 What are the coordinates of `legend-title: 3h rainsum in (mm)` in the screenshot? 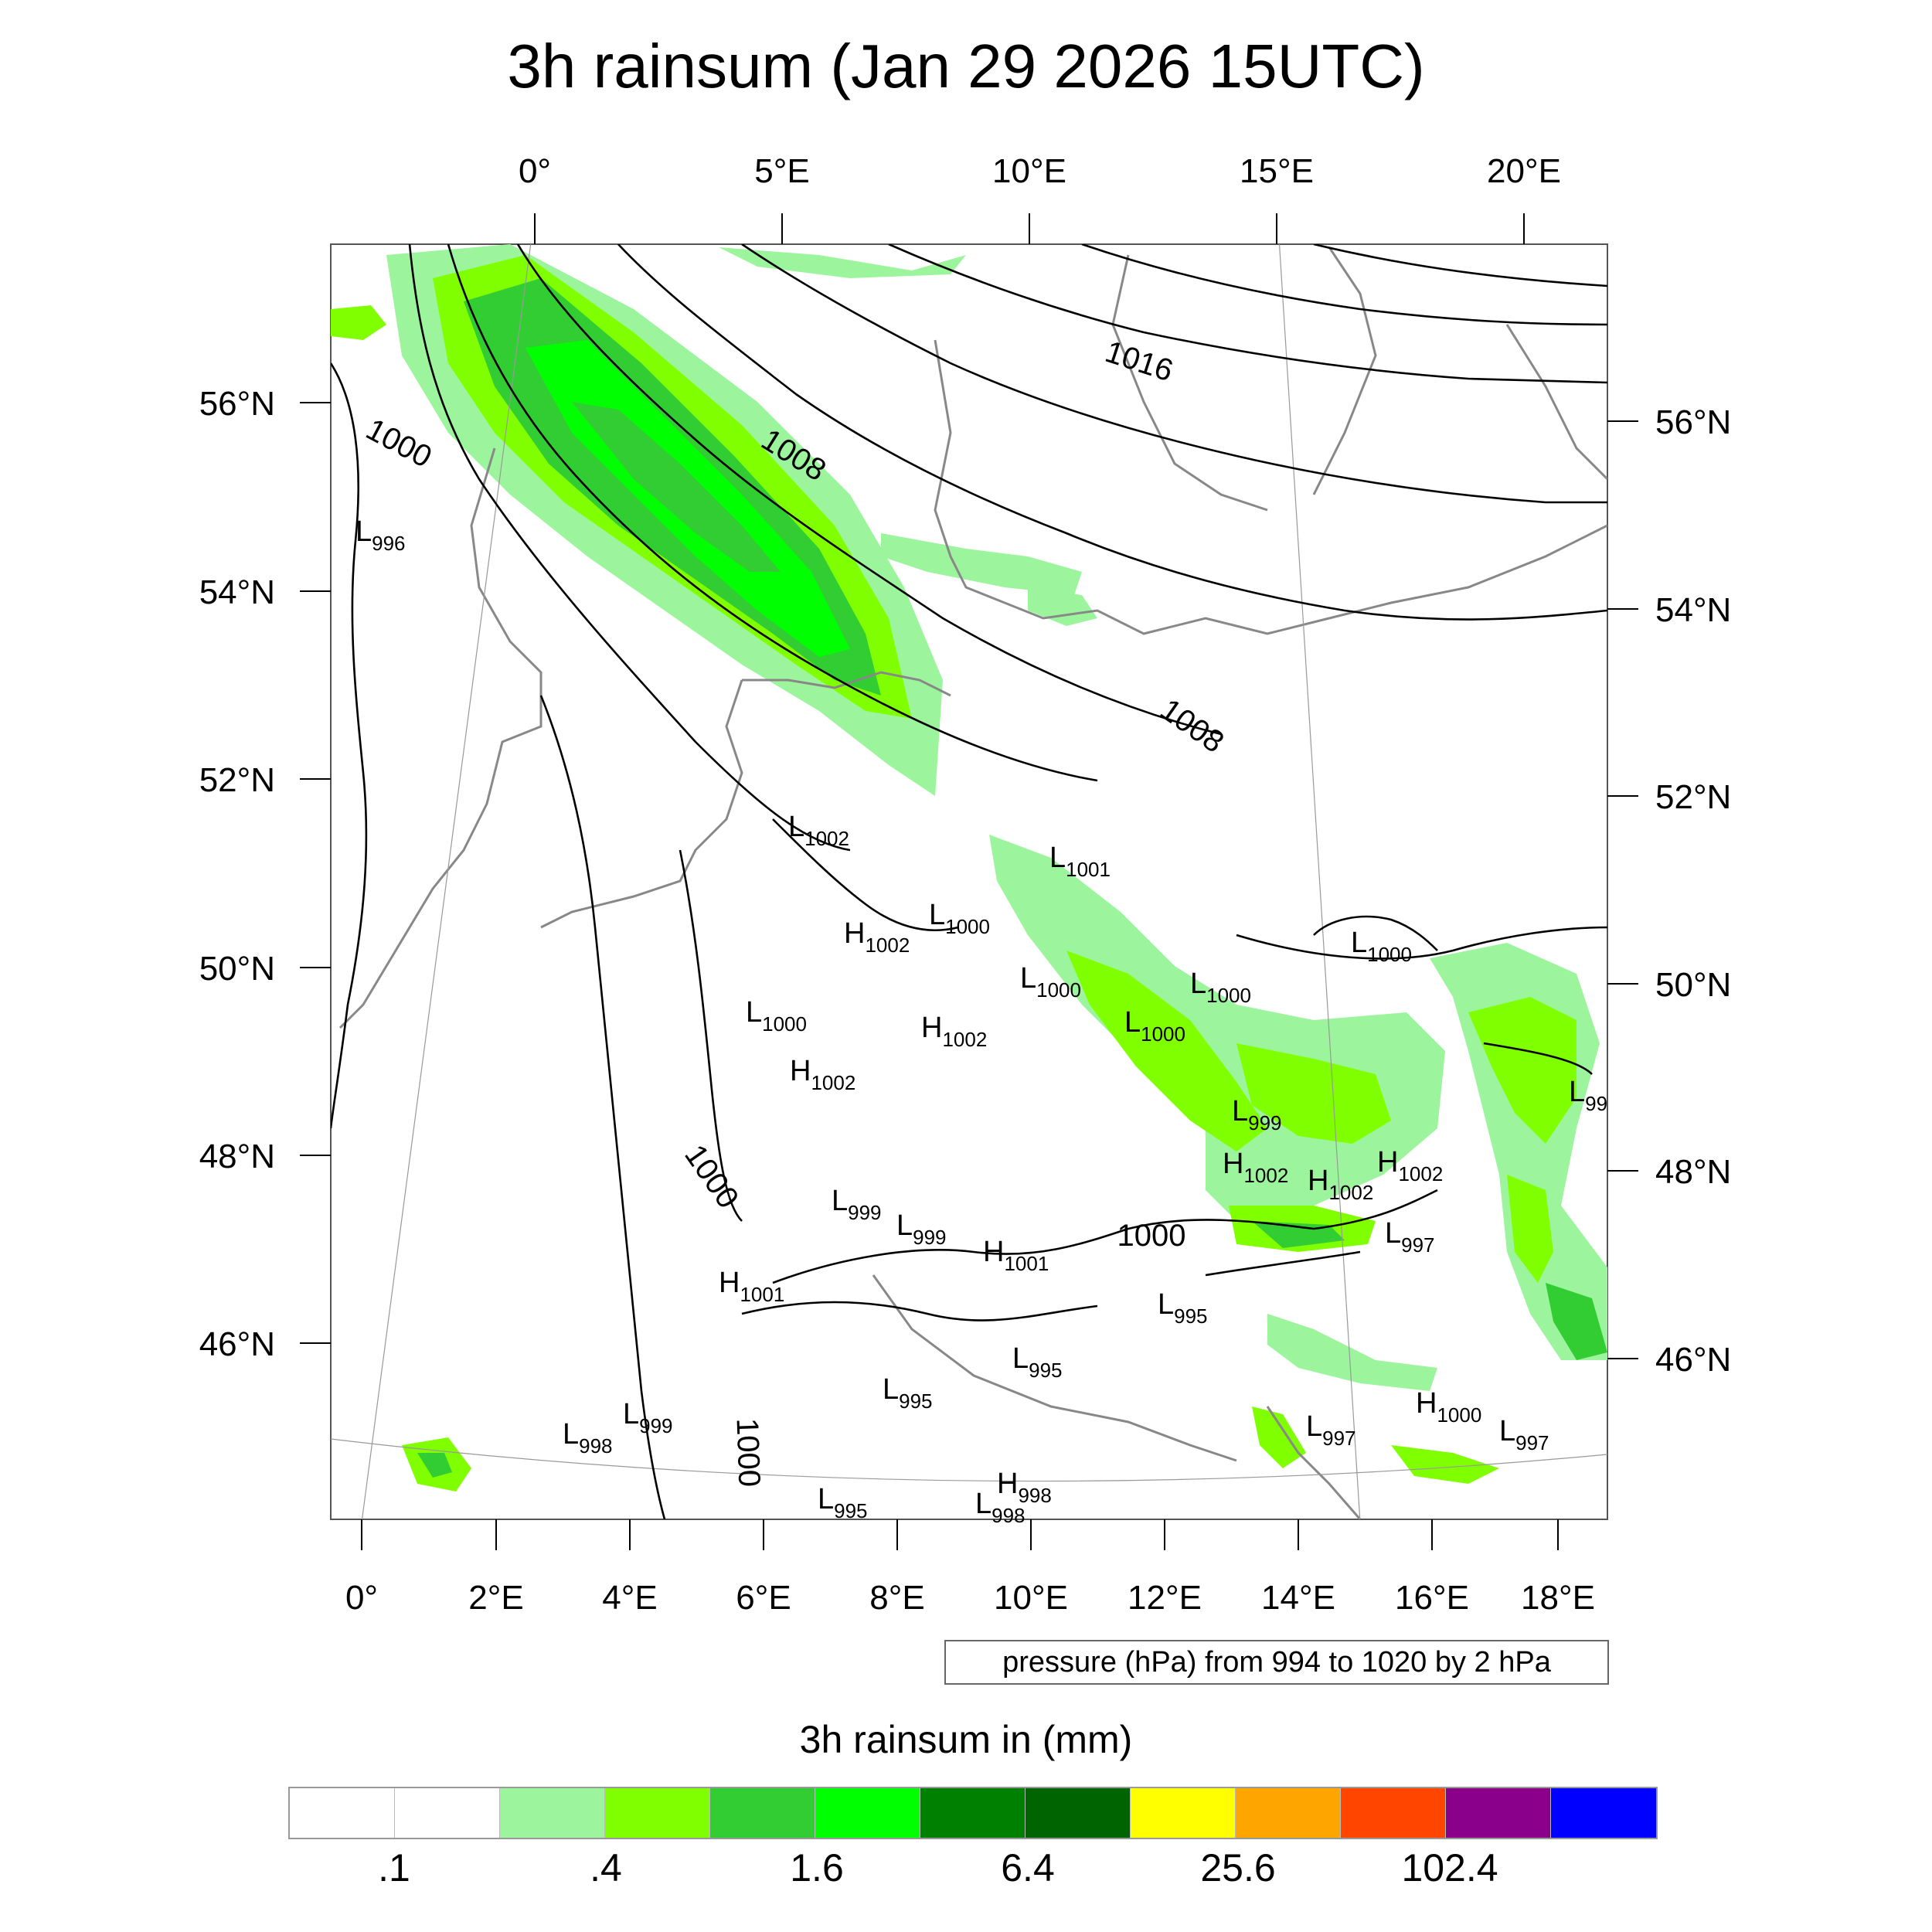 It's located at (966, 1740).